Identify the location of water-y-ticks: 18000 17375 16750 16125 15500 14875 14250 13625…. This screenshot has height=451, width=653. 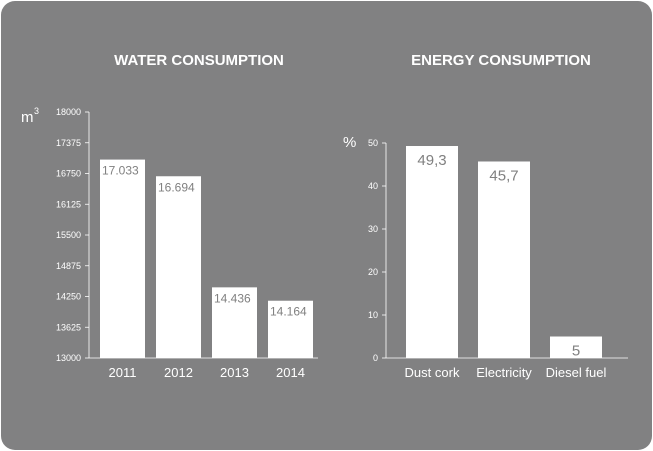
(72, 235).